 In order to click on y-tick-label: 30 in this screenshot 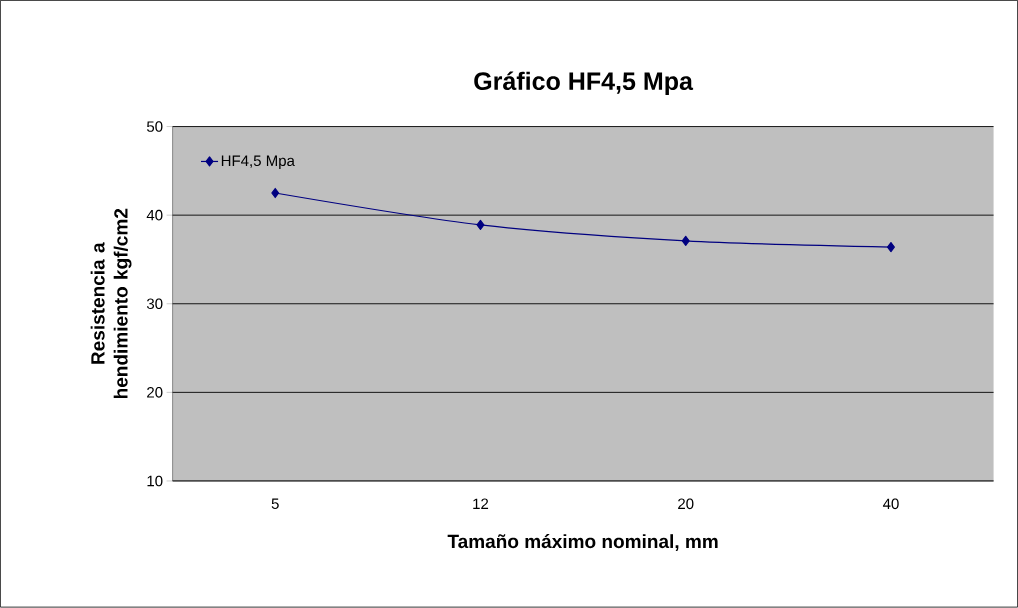, I will do `click(154, 304)`.